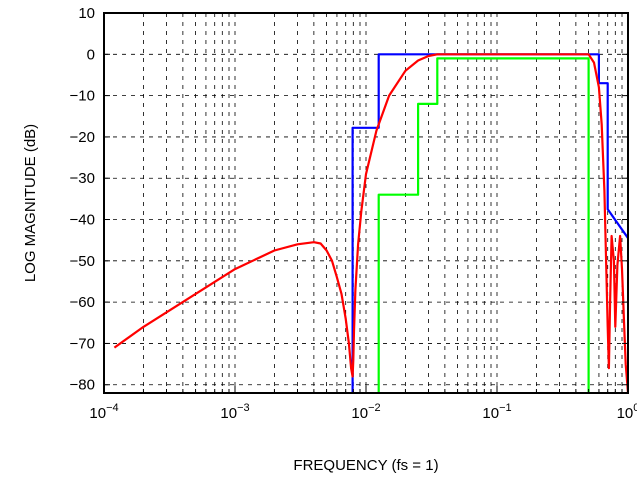  Describe the element at coordinates (82, 178) in the screenshot. I see `y-tick-label: −30` at that location.